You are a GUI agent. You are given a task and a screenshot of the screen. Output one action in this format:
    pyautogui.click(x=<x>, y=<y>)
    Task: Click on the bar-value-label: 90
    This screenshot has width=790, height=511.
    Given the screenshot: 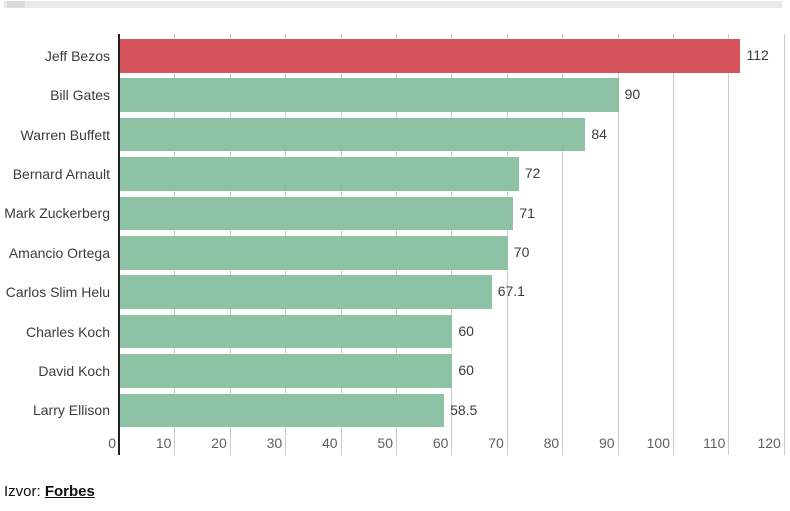 What is the action you would take?
    pyautogui.click(x=632, y=94)
    